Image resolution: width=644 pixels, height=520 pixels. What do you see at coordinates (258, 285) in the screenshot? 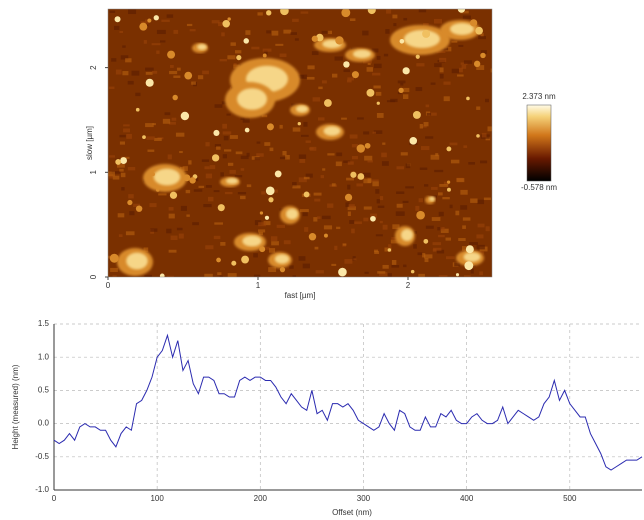
I see `x-tick-label: 1` at bounding box center [258, 285].